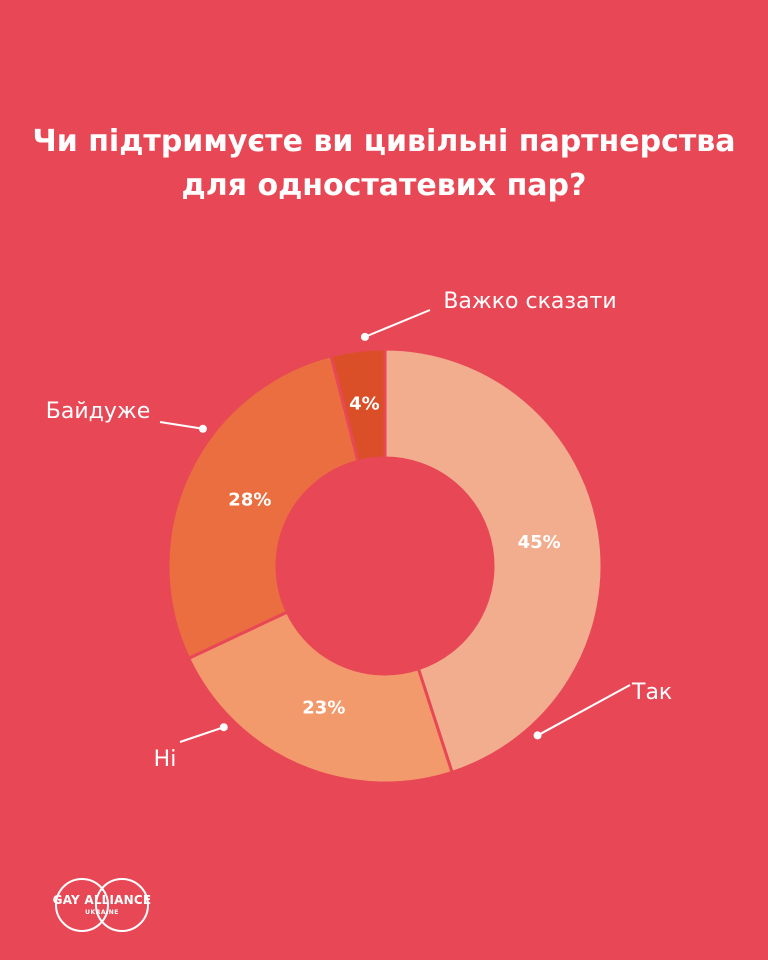  What do you see at coordinates (539, 542) in the screenshot?
I see `slice-value-label-1: 45%` at bounding box center [539, 542].